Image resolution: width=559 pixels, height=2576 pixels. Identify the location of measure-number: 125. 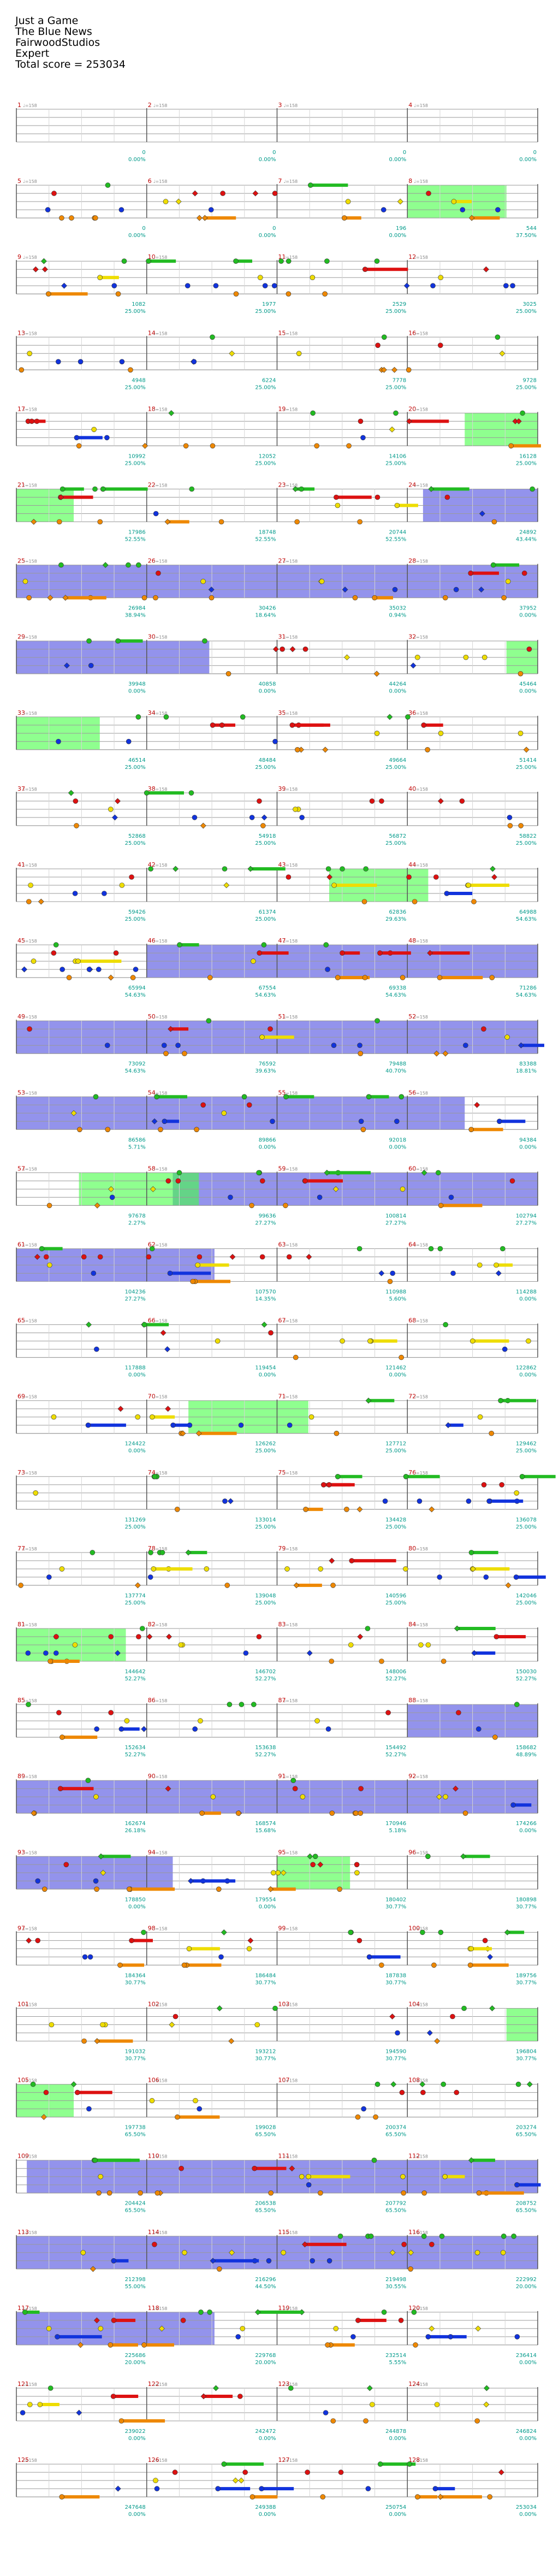
(23, 2460).